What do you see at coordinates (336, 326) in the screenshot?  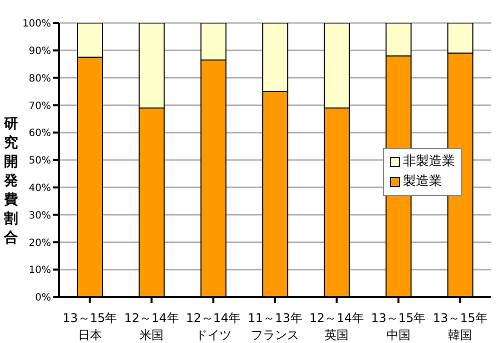 I see `x-tick-label: 12～14年英国` at bounding box center [336, 326].